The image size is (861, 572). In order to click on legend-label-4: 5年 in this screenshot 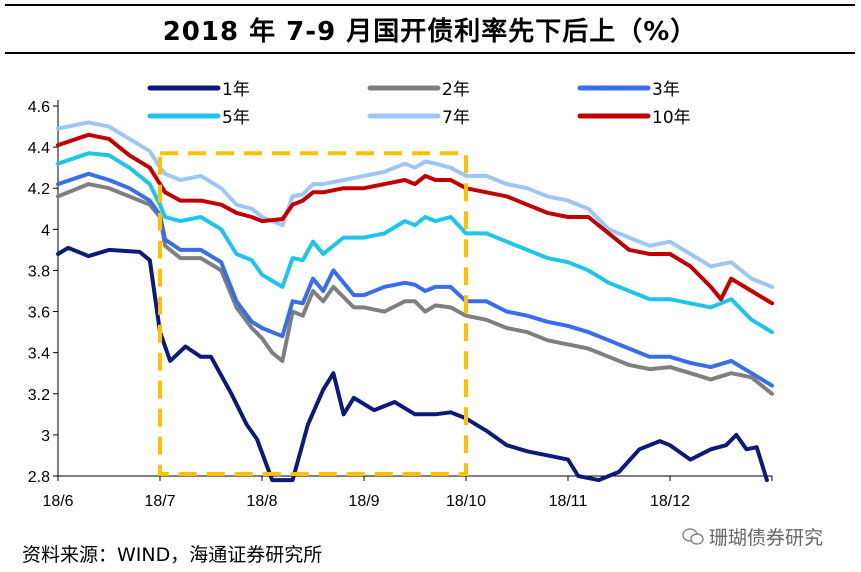, I will do `click(236, 118)`.